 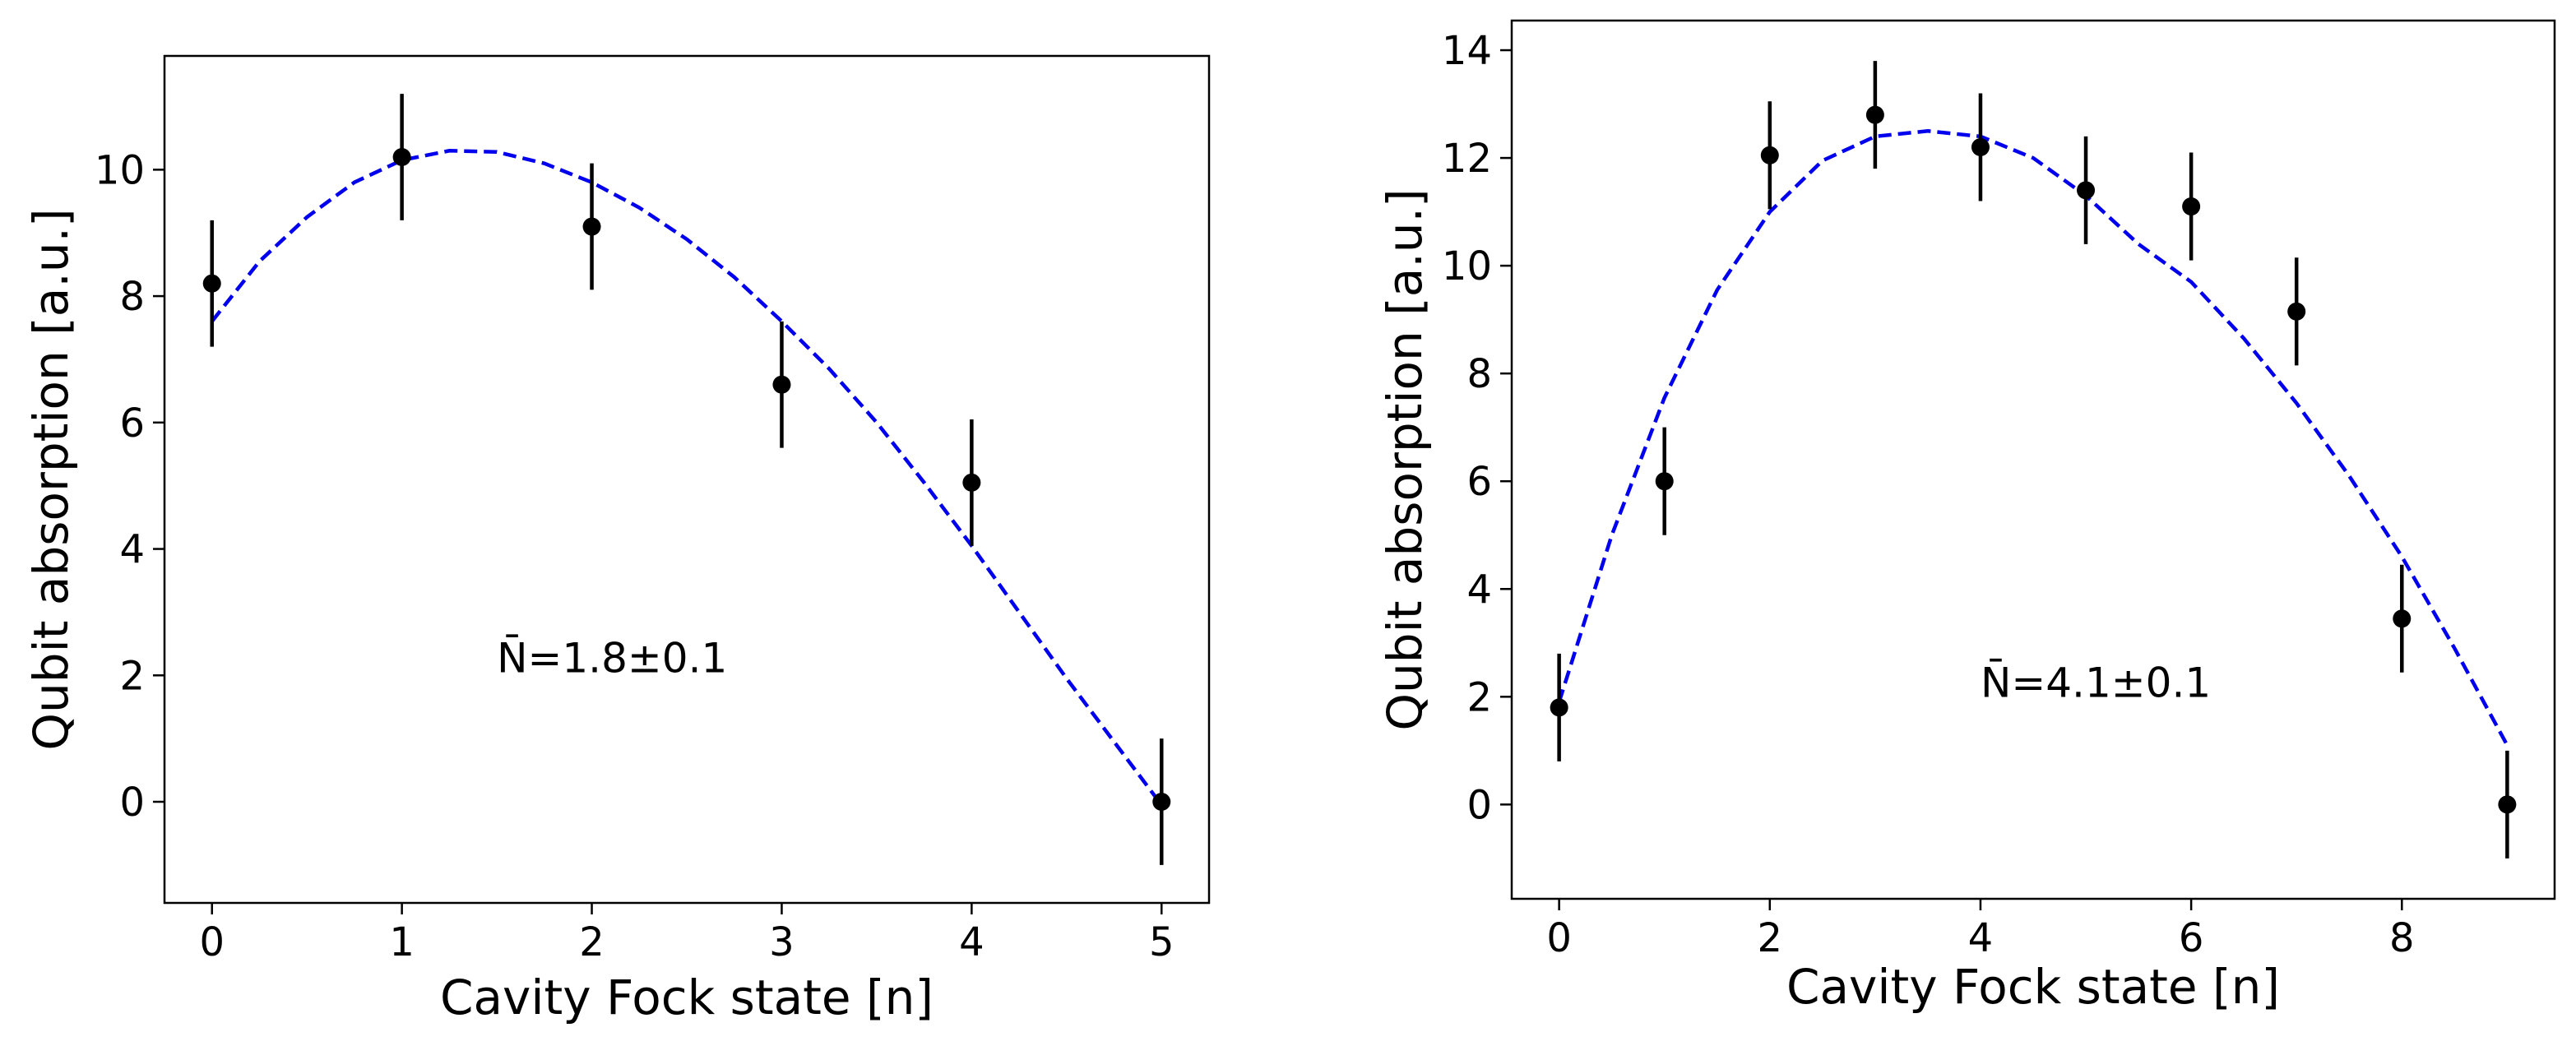 I want to click on left-x-tick-label: 4, so click(x=972, y=942).